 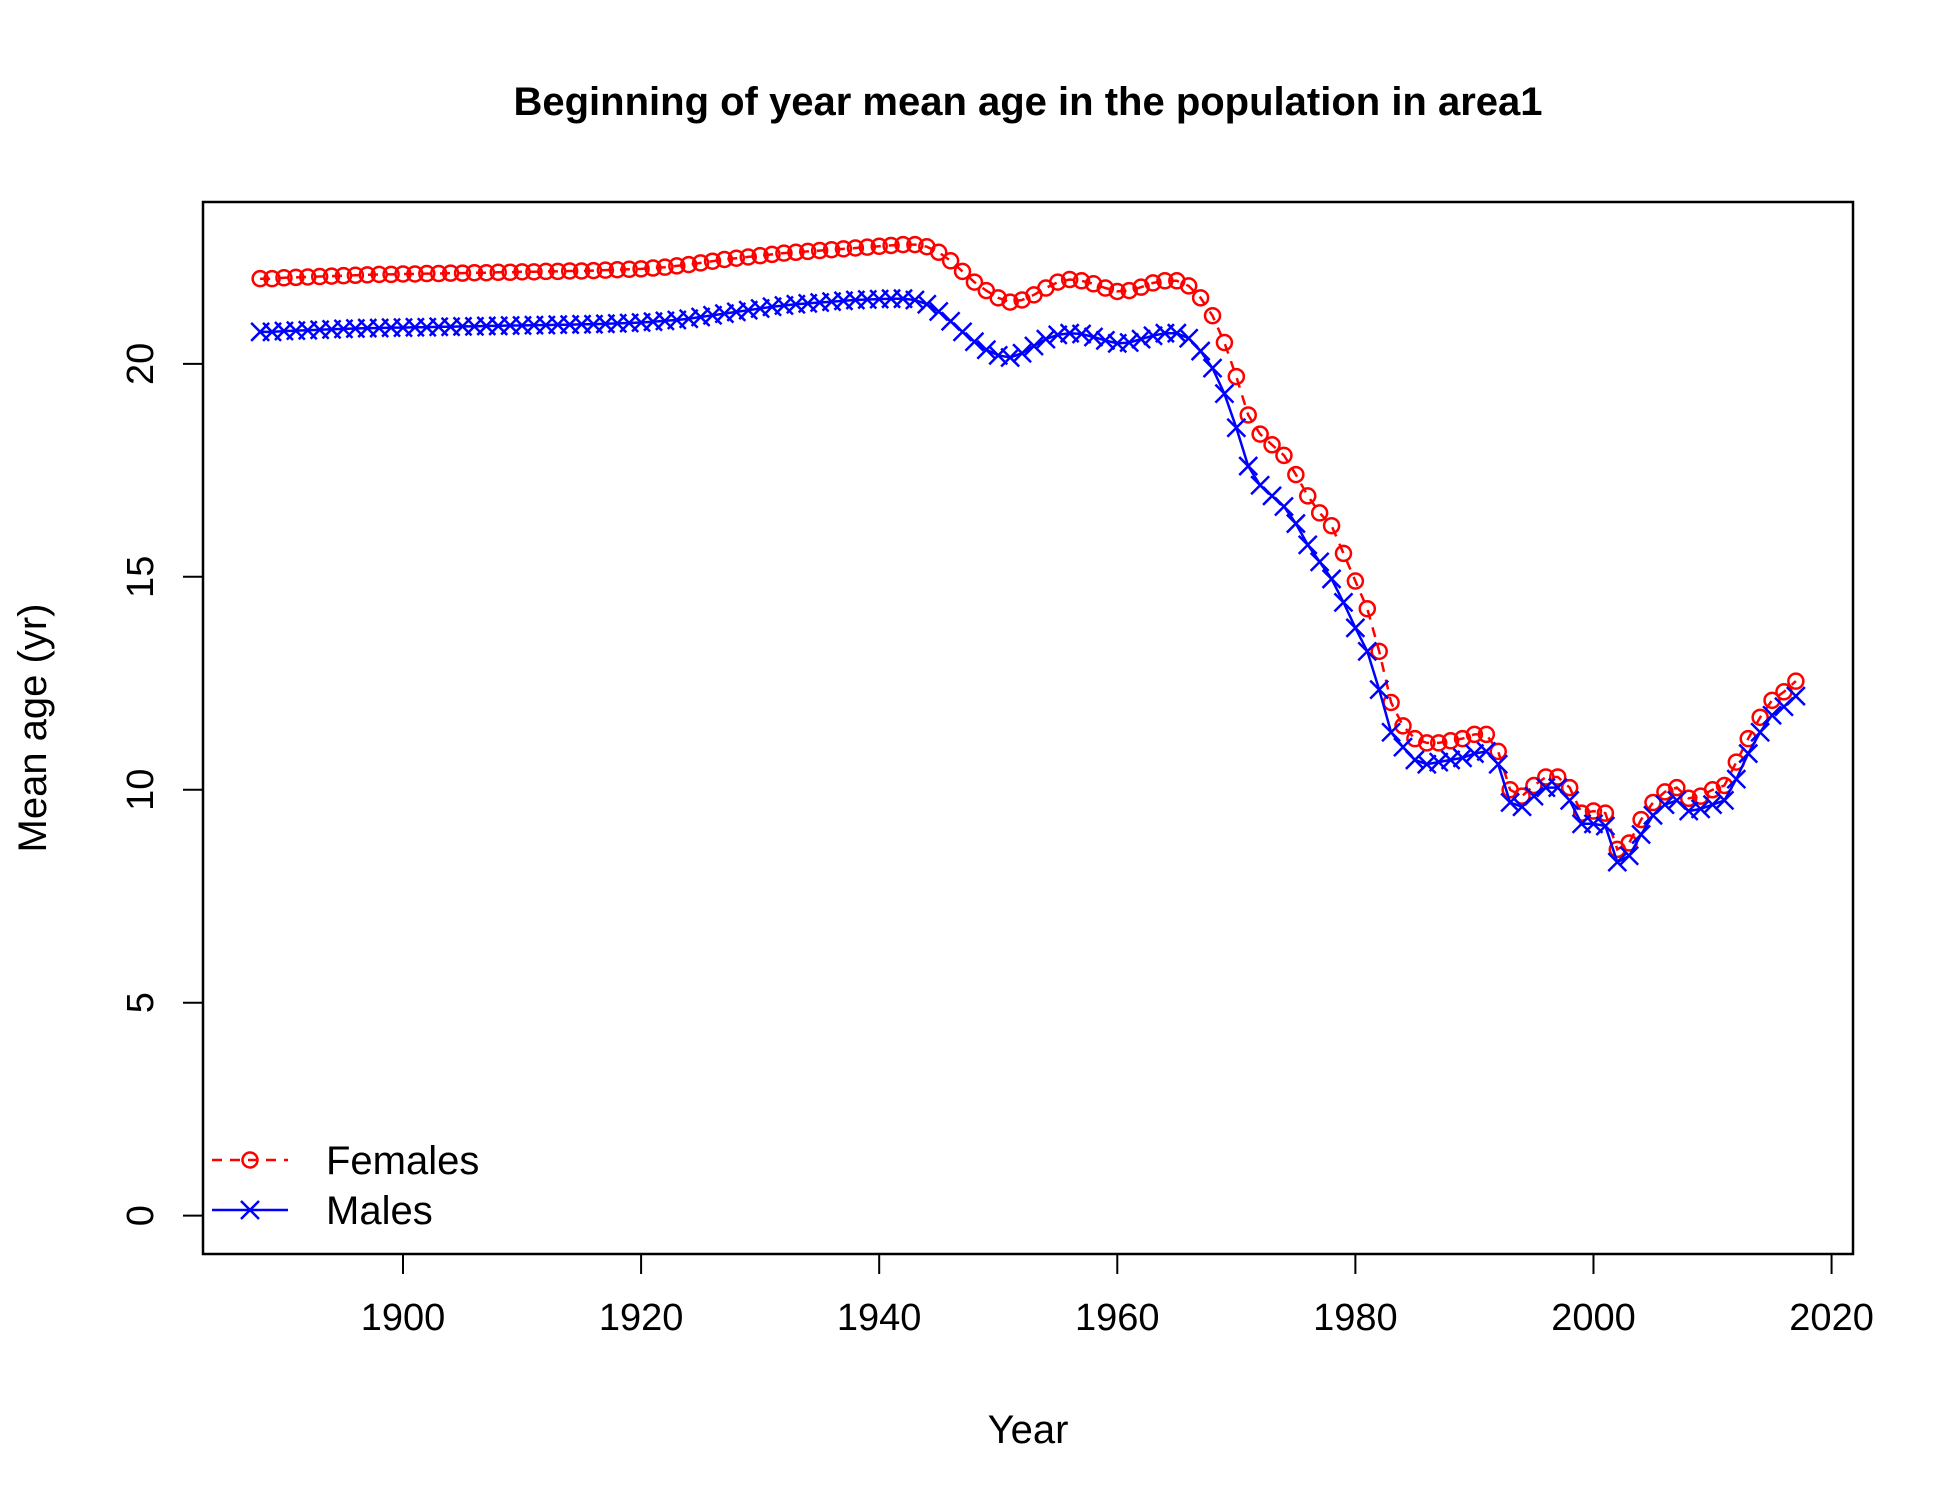 I want to click on legend-label: Males, so click(x=379, y=1211).